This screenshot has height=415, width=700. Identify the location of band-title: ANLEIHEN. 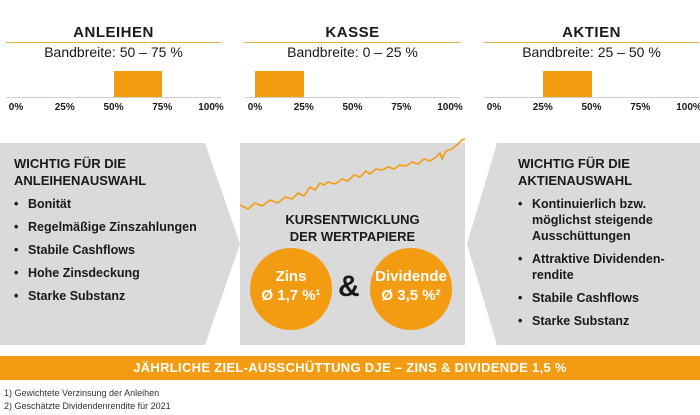
(113, 32).